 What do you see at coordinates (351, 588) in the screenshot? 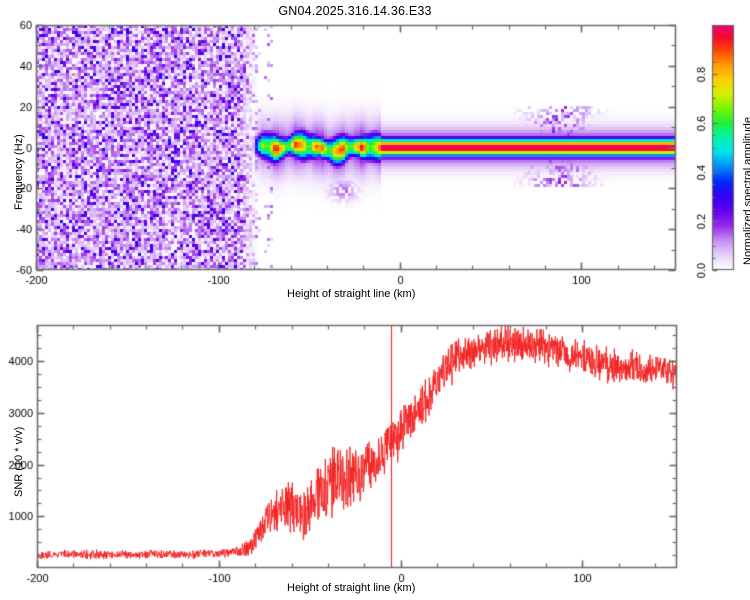
I see `snr-x-axis-label: Height of straight line (km)` at bounding box center [351, 588].